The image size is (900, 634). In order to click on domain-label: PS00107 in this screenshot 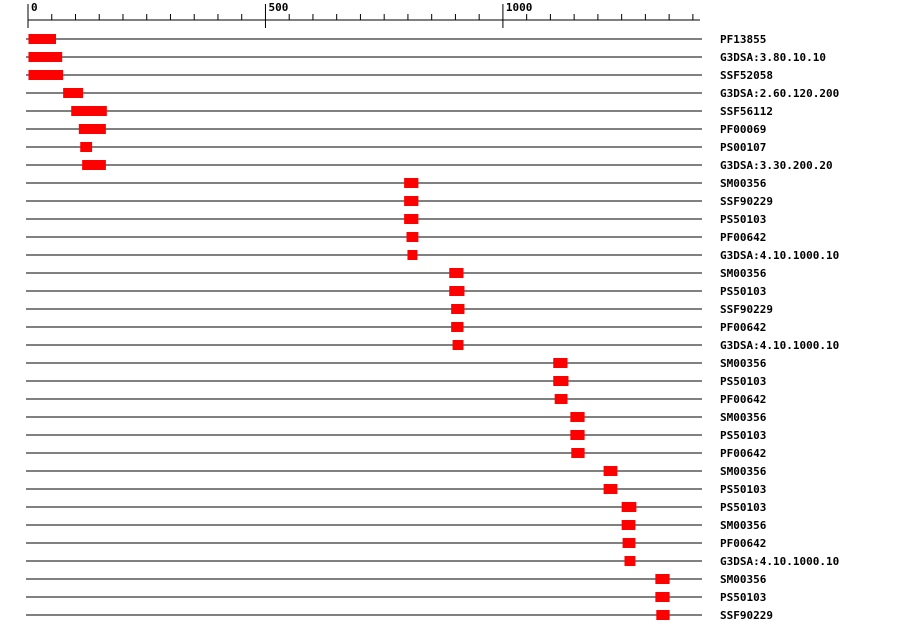, I will do `click(743, 147)`.